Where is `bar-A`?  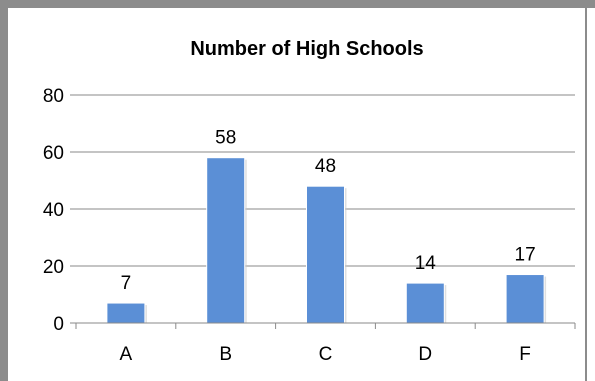
bar-A is located at coordinates (126, 313).